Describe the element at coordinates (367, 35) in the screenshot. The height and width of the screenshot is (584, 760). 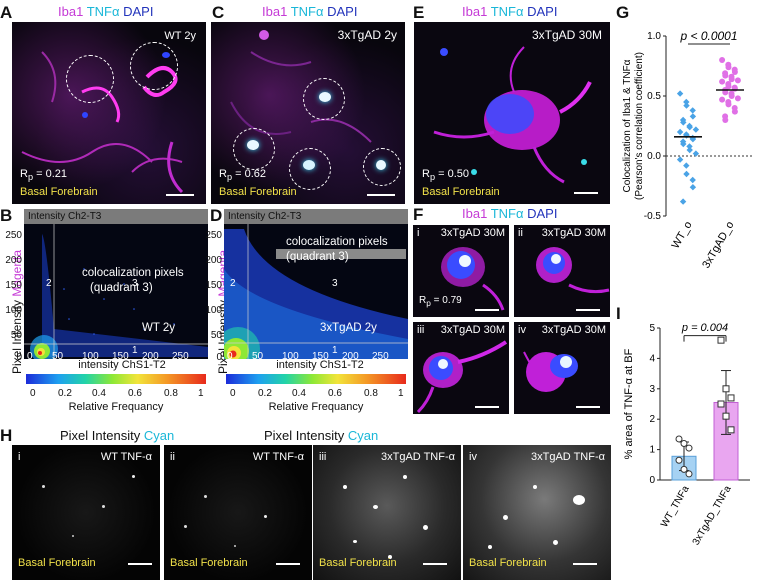
I see `condition-label: 3xTgAD 2y` at that location.